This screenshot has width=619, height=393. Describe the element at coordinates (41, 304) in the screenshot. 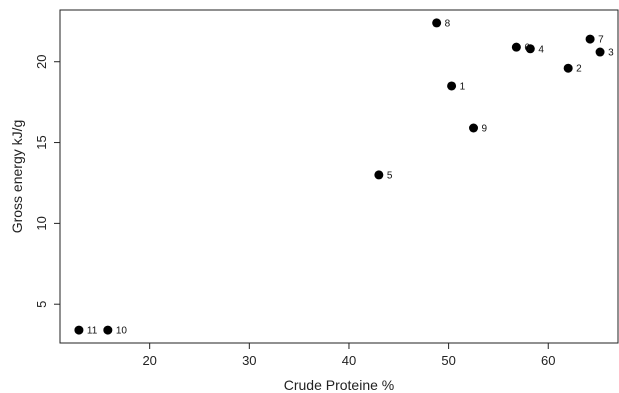

I see `y-tick-label: 5` at that location.